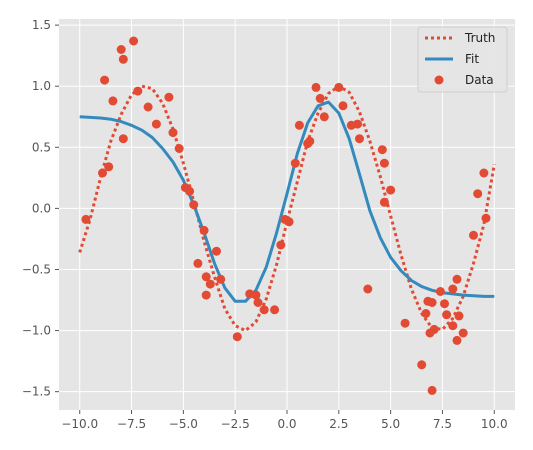  What do you see at coordinates (41, 147) in the screenshot?
I see `y-tick-label: 0.5` at bounding box center [41, 147].